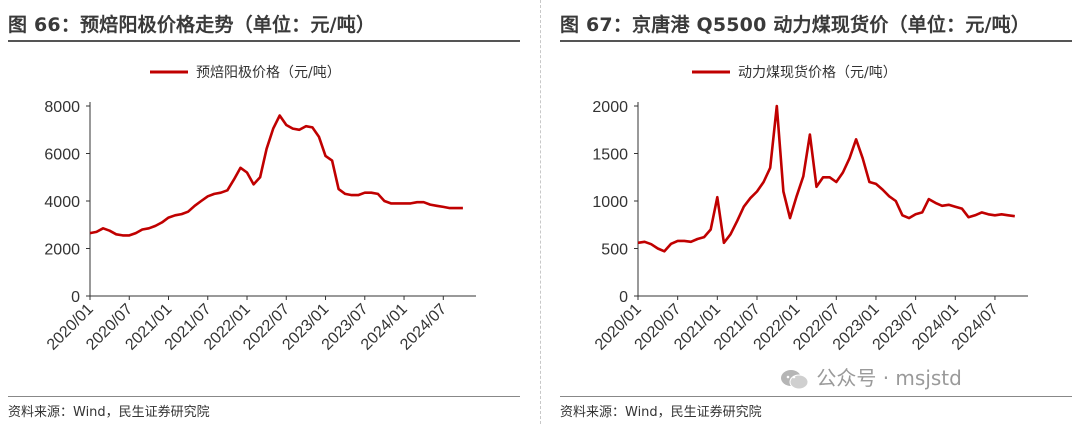 Image resolution: width=1080 pixels, height=424 pixels. What do you see at coordinates (614, 250) in the screenshot?
I see `right-y-tick-label: 500` at bounding box center [614, 250].